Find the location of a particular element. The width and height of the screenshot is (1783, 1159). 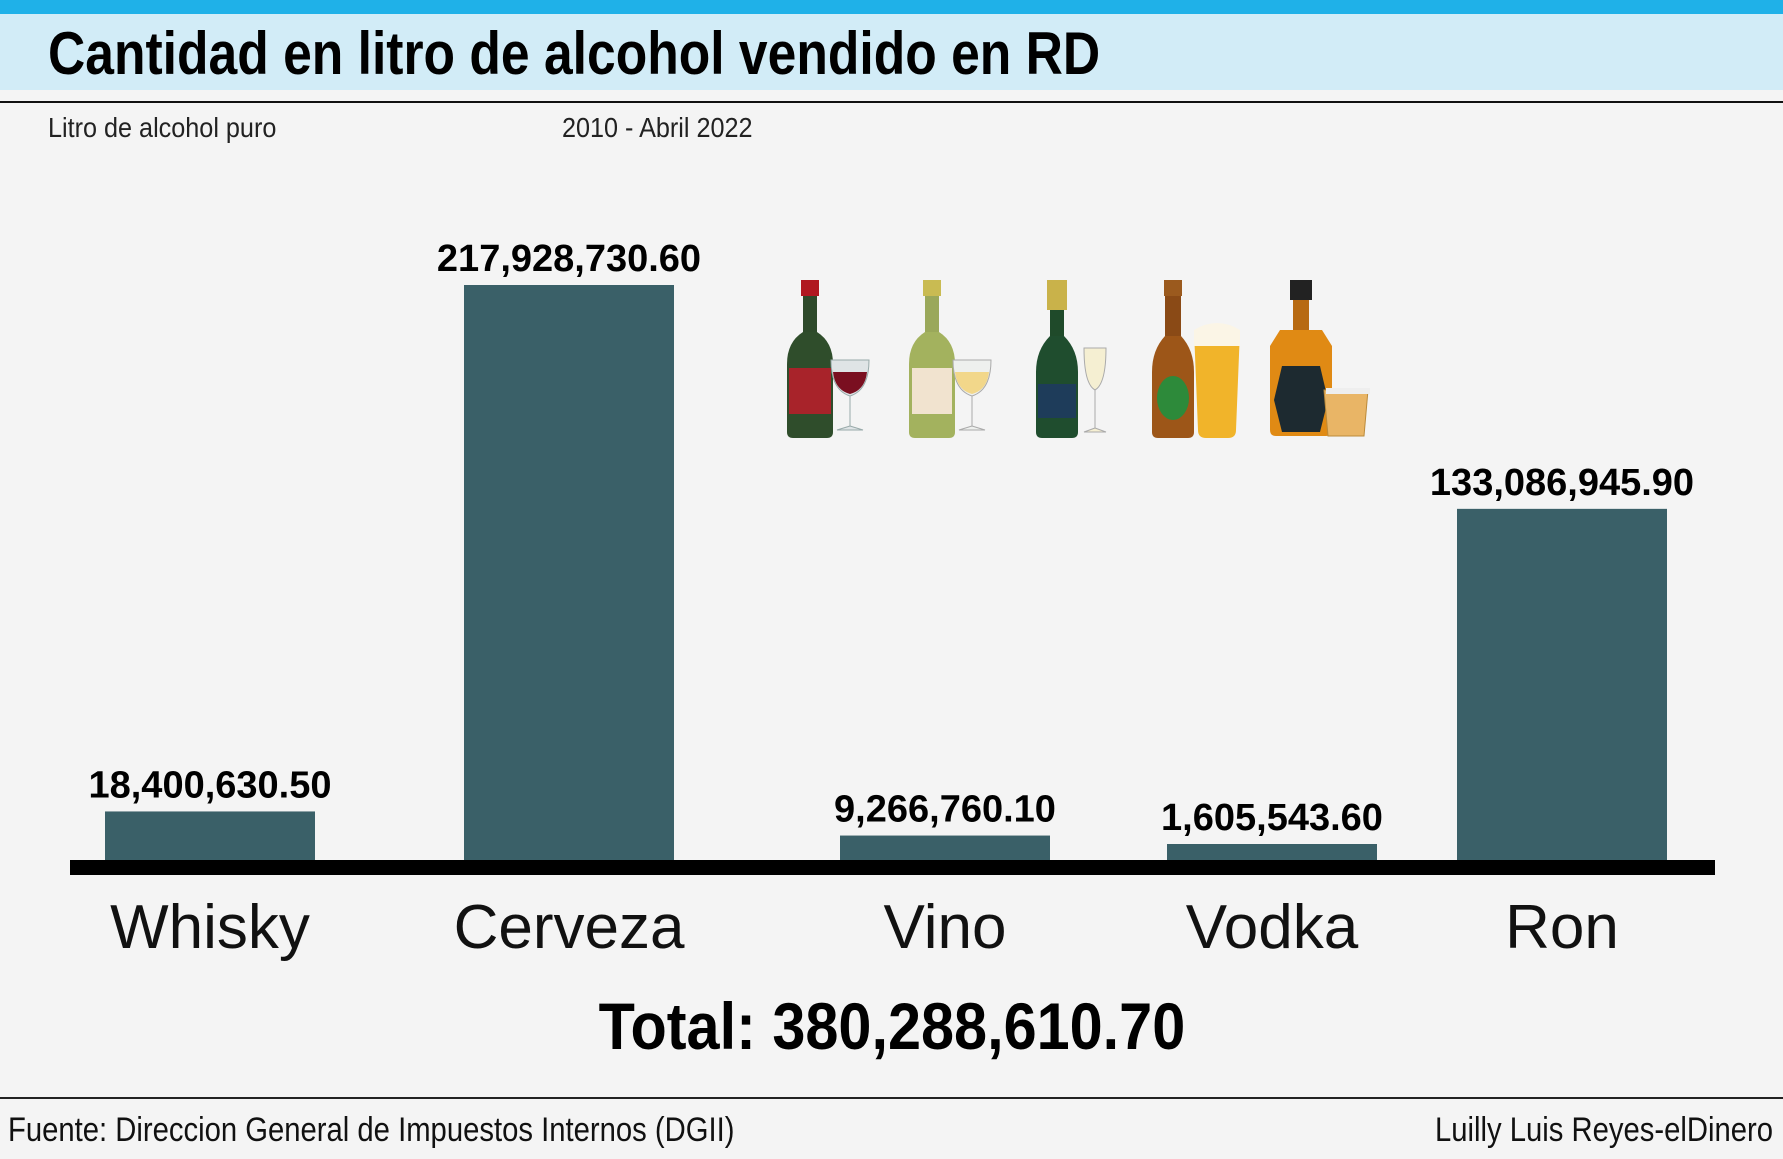

red-wine-bottle-glass-icon is located at coordinates (828, 359).